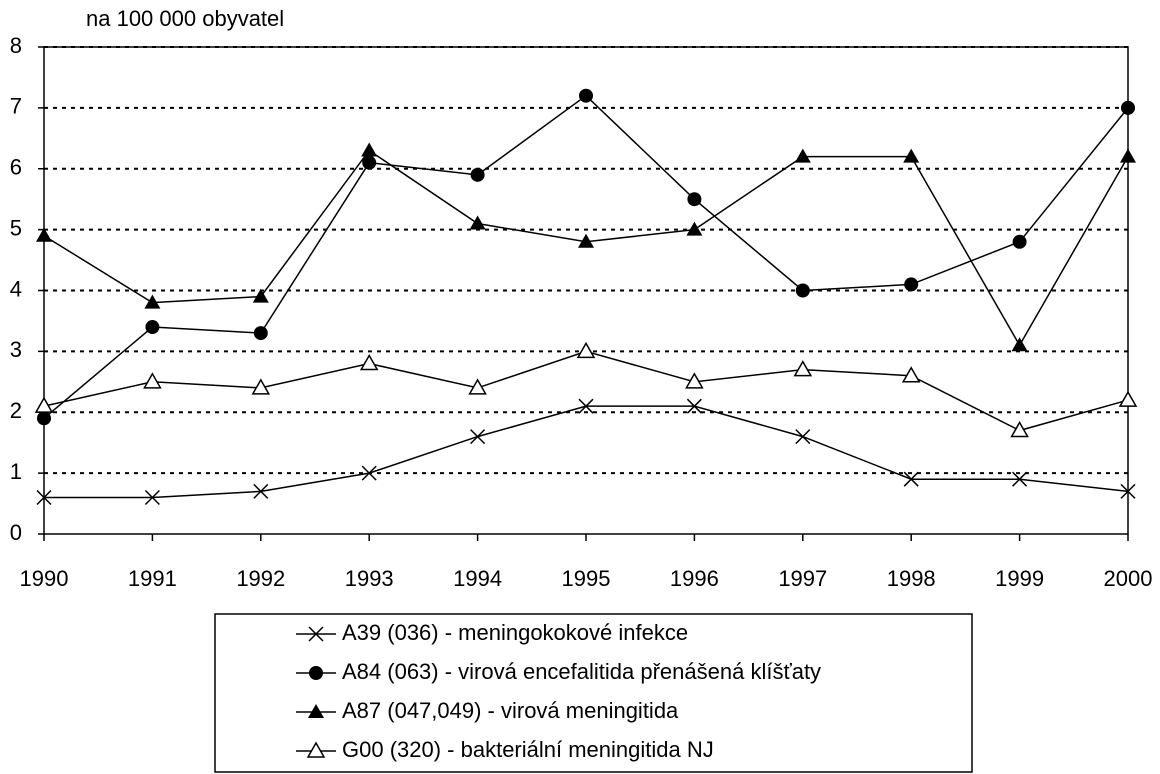 Image resolution: width=1160 pixels, height=774 pixels. I want to click on legend-label: G00 (320) - bakteriální meningitida NJ, so click(528, 749).